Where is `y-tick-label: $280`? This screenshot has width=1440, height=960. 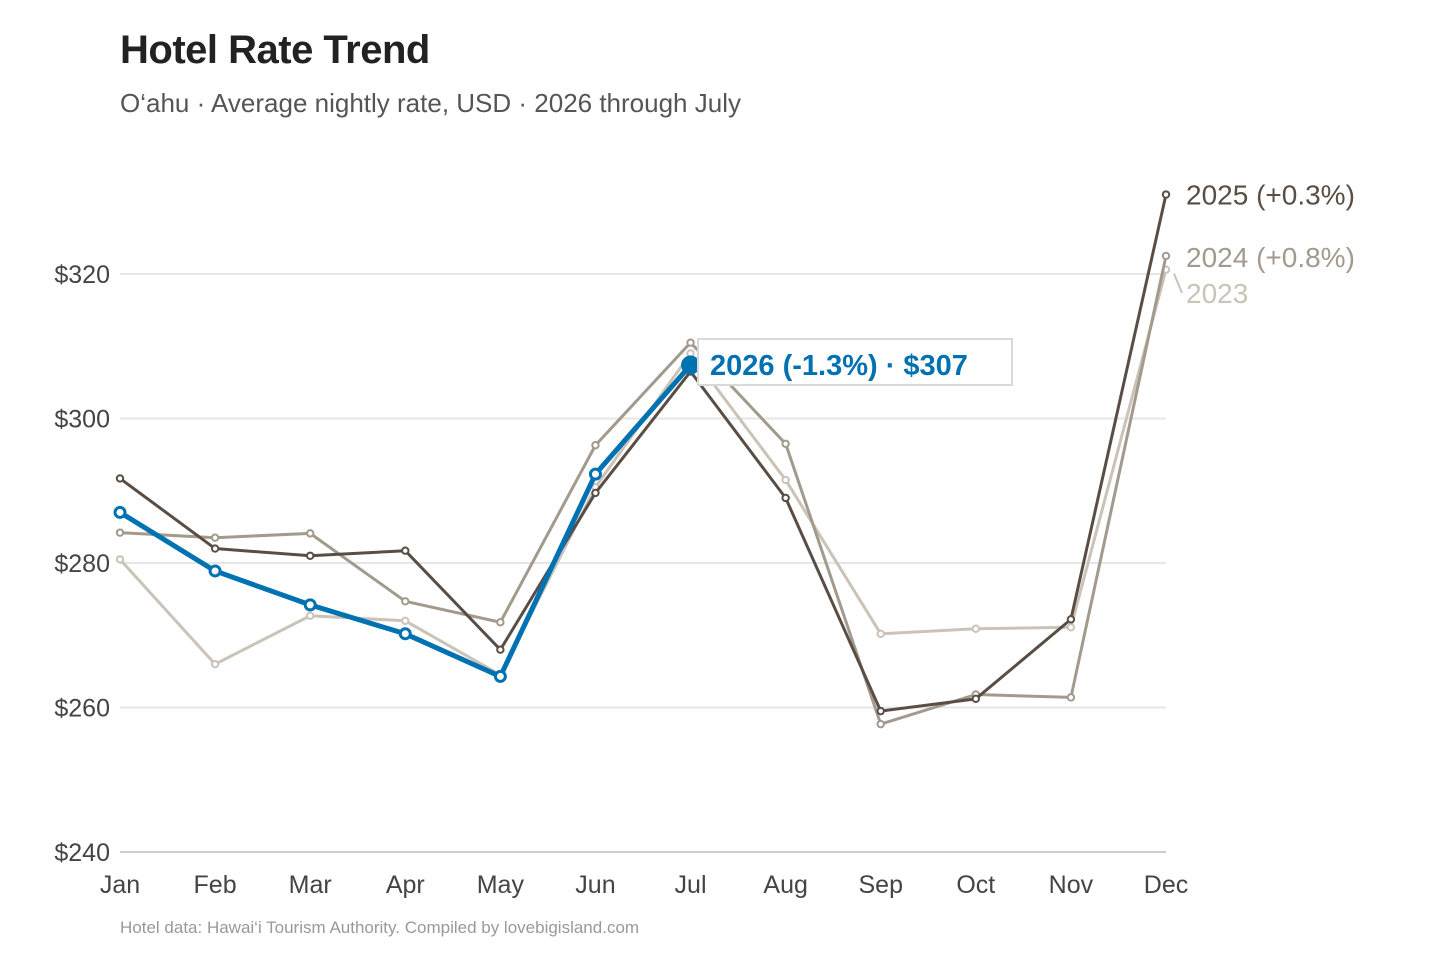 y-tick-label: $280 is located at coordinates (82, 564).